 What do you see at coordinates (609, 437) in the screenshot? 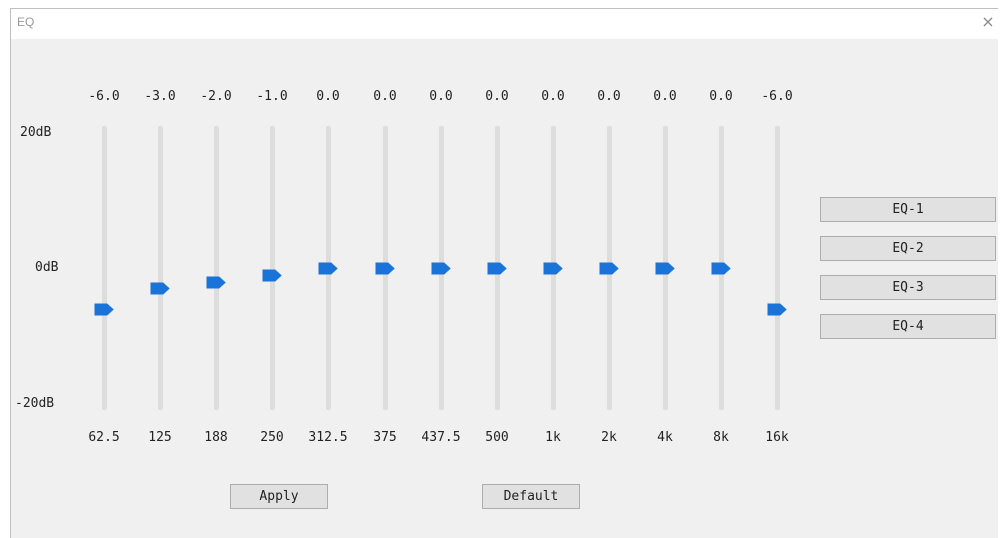
I see `band-frequency-label: 2k` at bounding box center [609, 437].